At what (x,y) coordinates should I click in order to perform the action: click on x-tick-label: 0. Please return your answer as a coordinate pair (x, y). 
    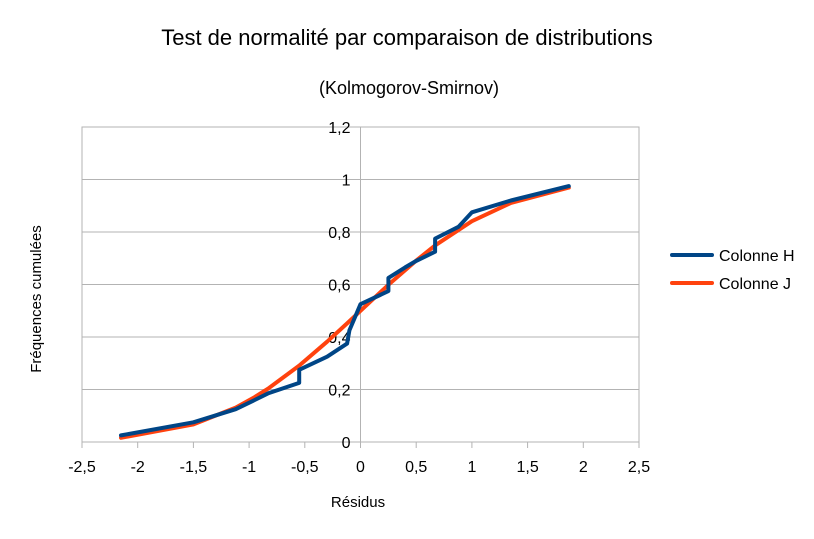
    Looking at the image, I should click on (360, 467).